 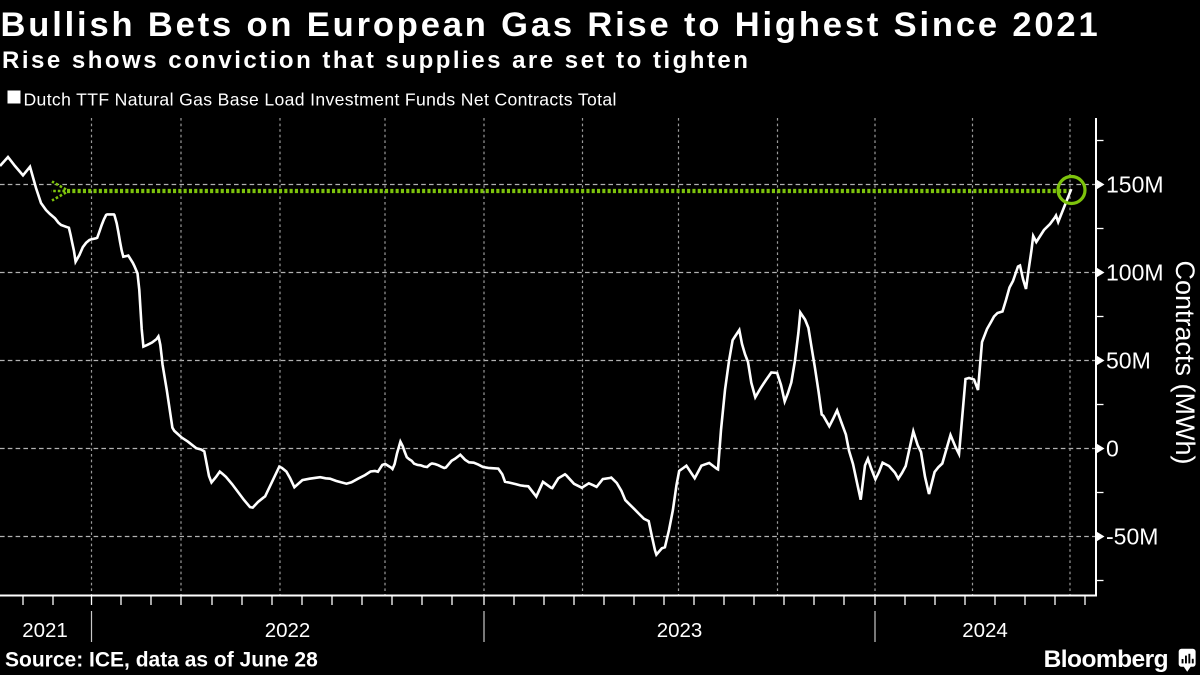 What do you see at coordinates (1185, 362) in the screenshot?
I see `svg-text: Contracts (MWh)` at bounding box center [1185, 362].